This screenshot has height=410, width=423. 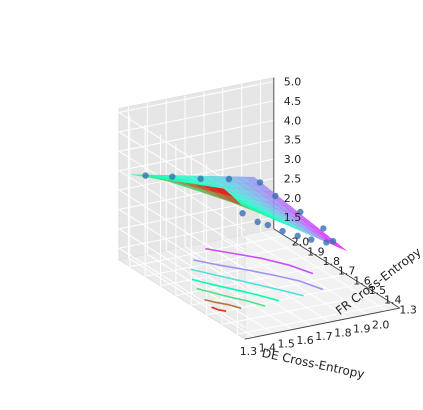 What do you see at coordinates (301, 242) in the screenshot?
I see `y-tick-label: 2.0` at bounding box center [301, 242].